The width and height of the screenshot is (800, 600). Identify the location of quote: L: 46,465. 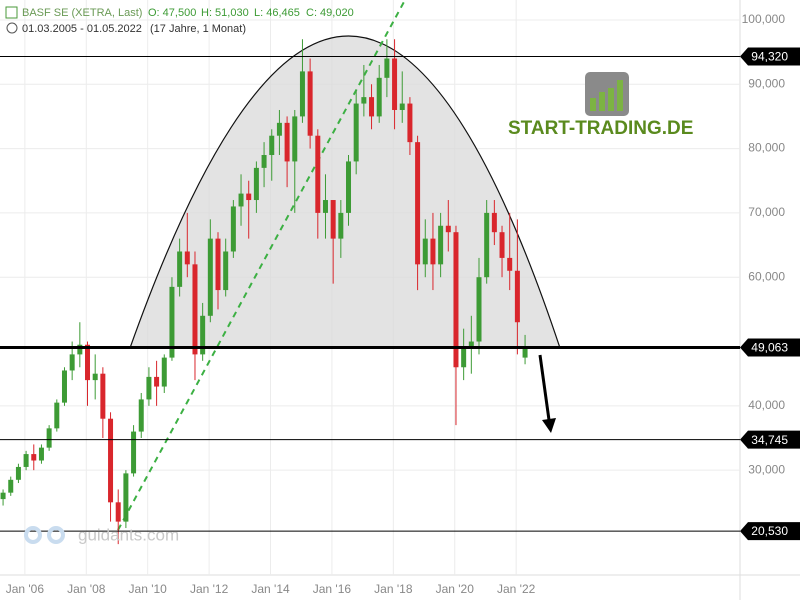
(277, 13).